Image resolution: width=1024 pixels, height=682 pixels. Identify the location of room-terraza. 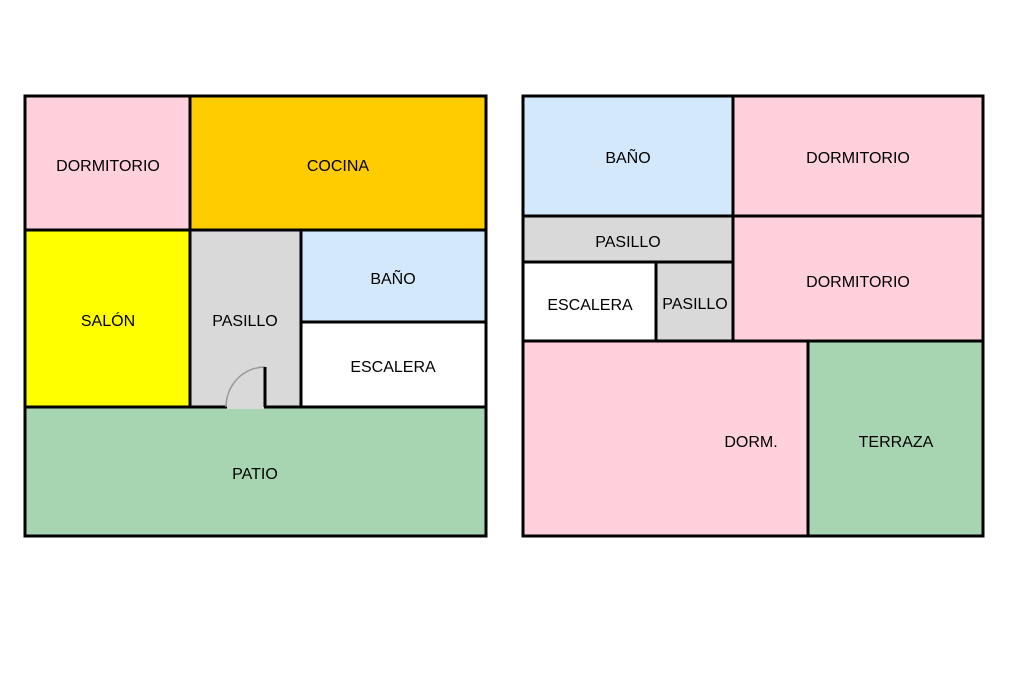
(895, 438).